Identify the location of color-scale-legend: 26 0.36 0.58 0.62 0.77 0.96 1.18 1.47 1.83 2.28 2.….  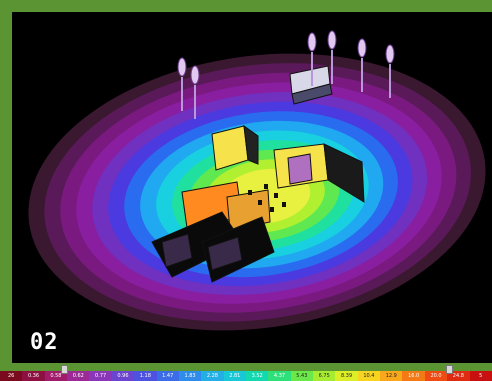
(246, 376).